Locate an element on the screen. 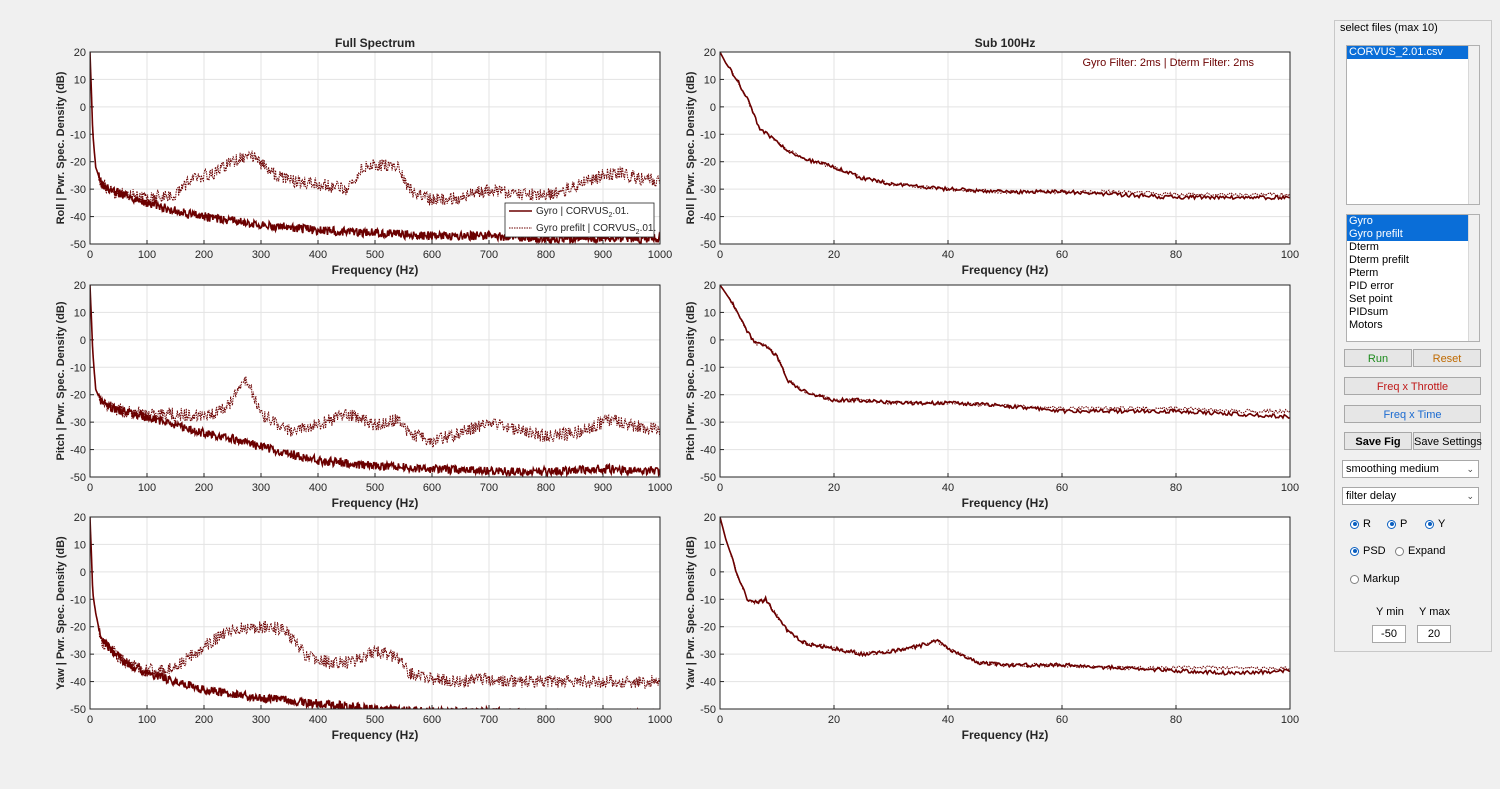 Image resolution: width=1500 pixels, height=789 pixels. x-tick-label: 800 is located at coordinates (546, 488).